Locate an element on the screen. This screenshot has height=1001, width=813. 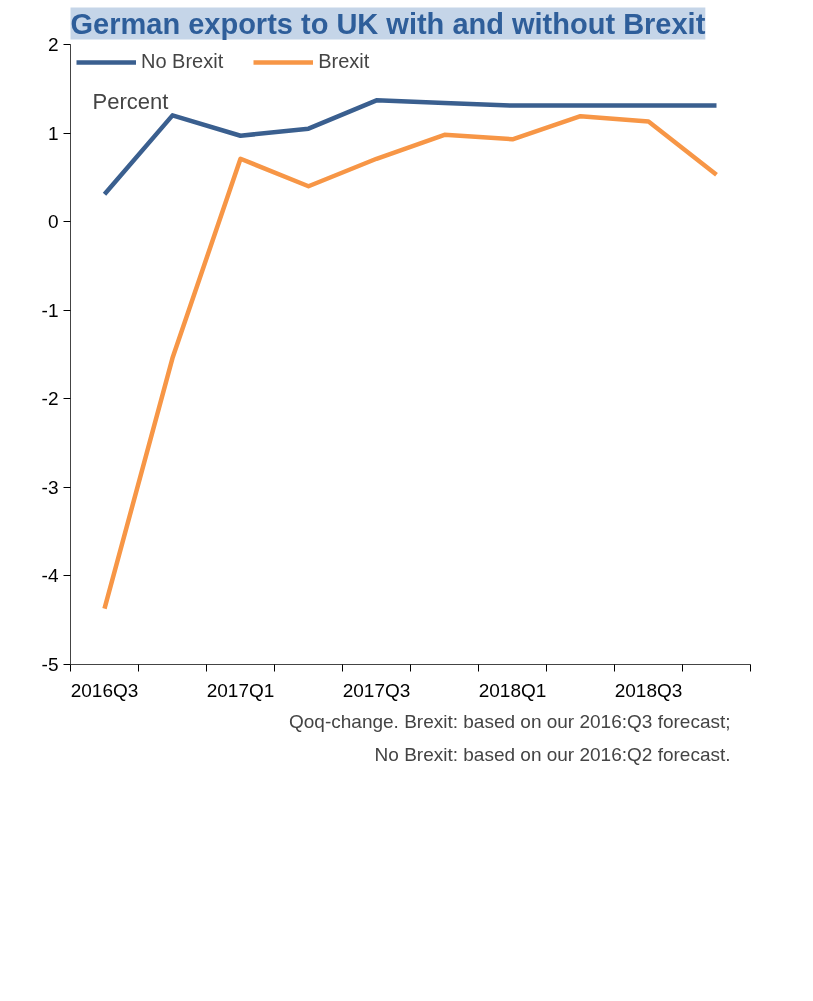
y-tick-label: -1 is located at coordinates (50, 310).